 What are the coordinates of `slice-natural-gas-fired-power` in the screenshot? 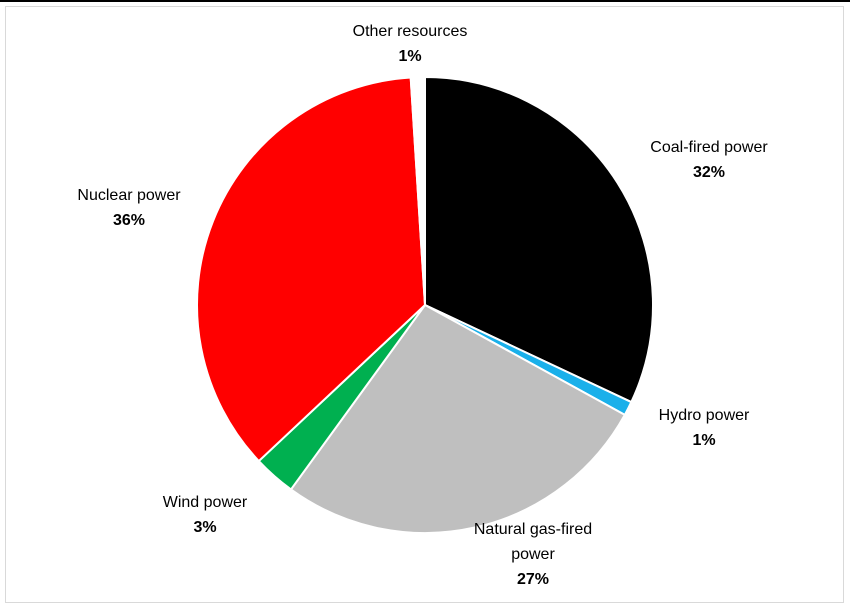 It's located at (457, 419).